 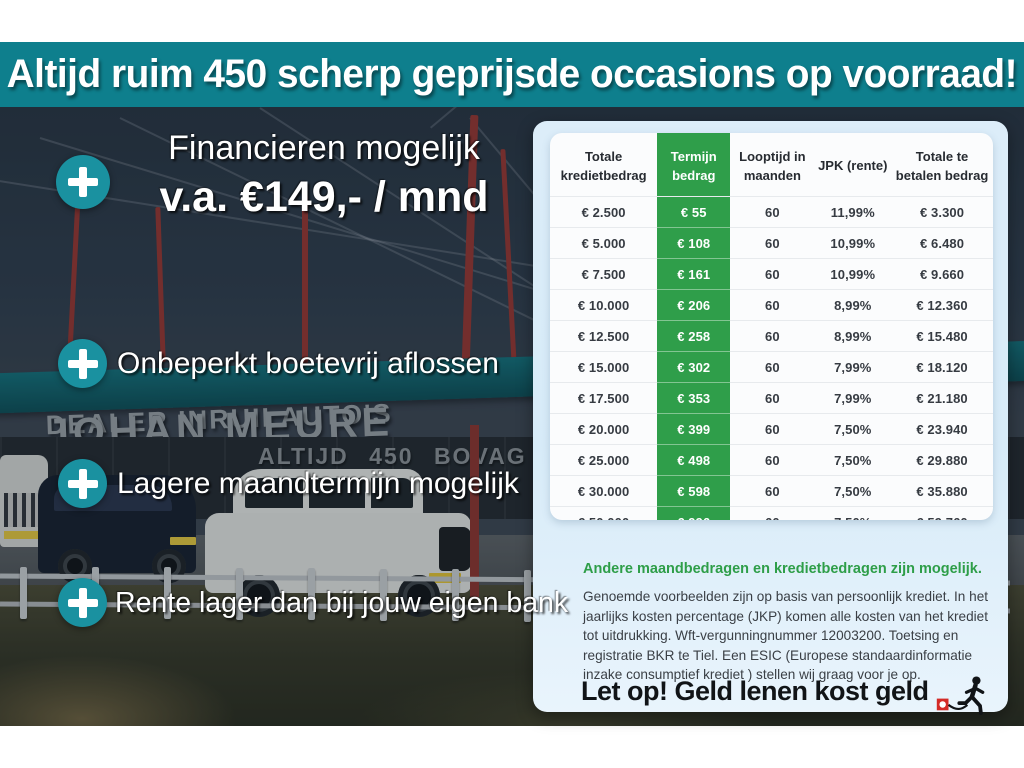 What do you see at coordinates (342, 603) in the screenshot?
I see `usp-item: Rente lager dan bij jouw eigen bank` at bounding box center [342, 603].